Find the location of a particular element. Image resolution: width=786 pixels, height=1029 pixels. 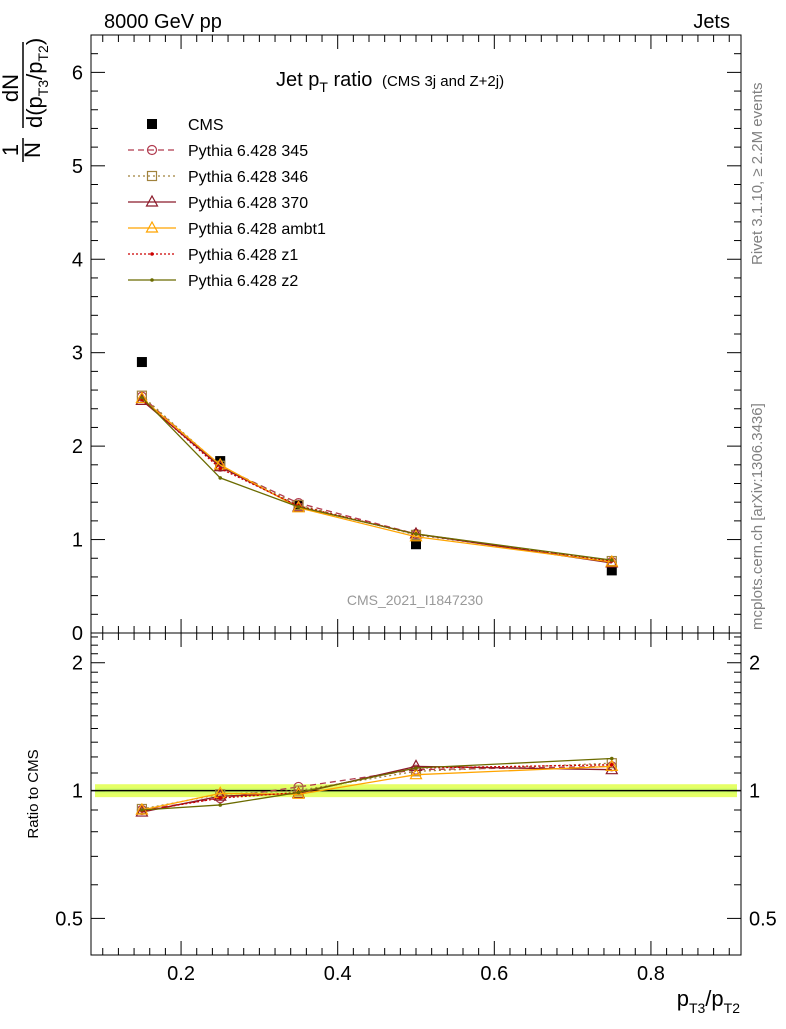

xtick-label: 0.8 is located at coordinates (651, 974).